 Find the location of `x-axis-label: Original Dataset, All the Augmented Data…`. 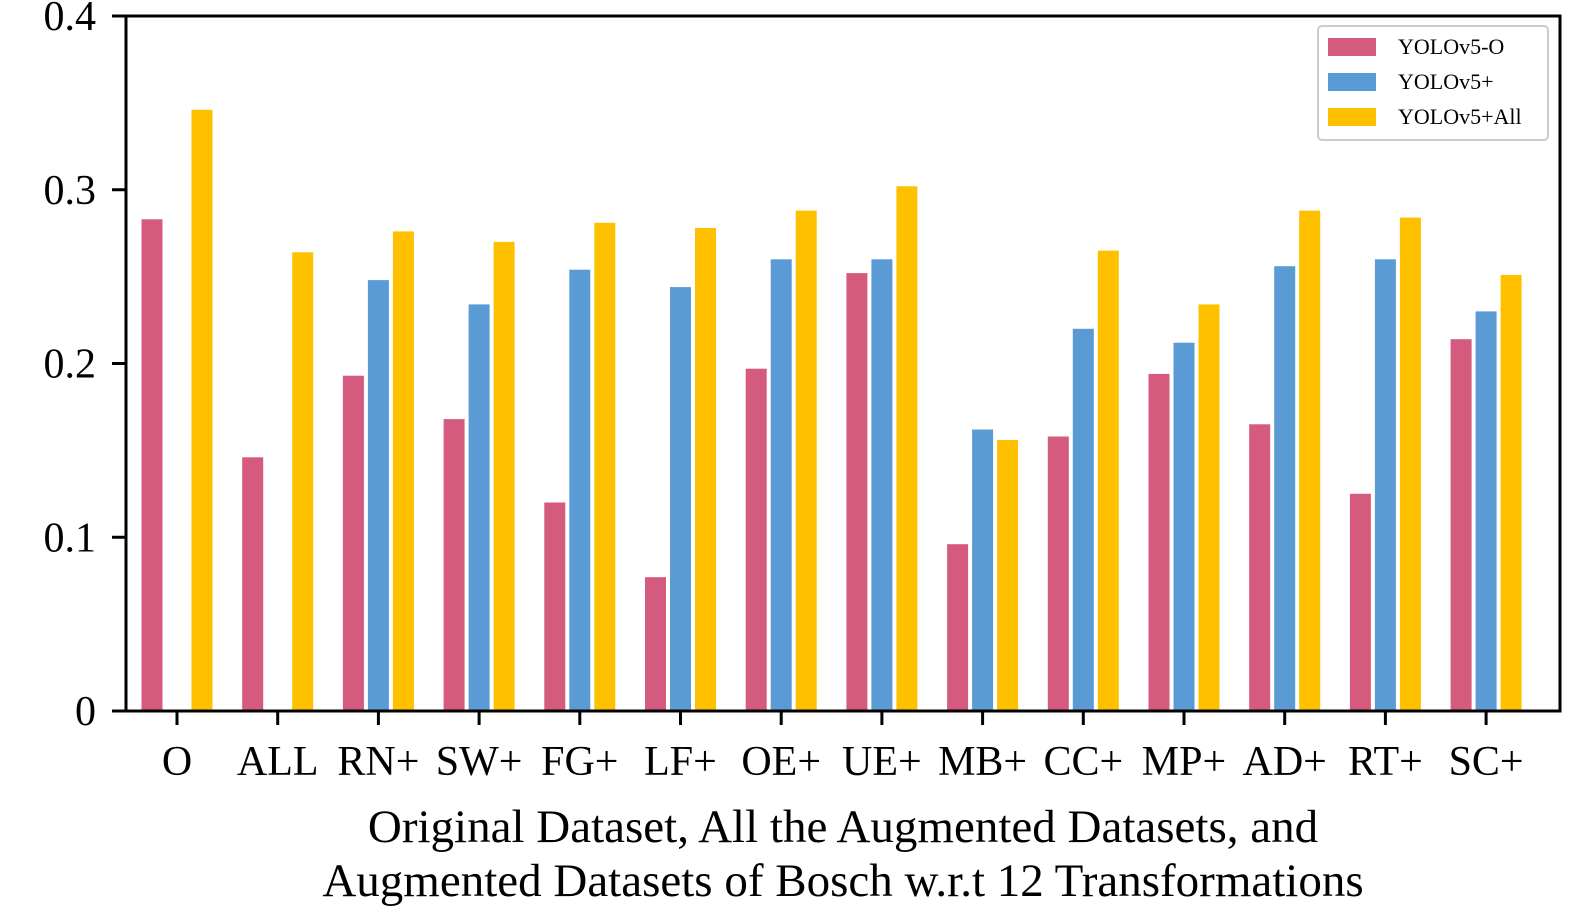

x-axis-label: Original Dataset, All the Augmented Data… is located at coordinates (842, 854).